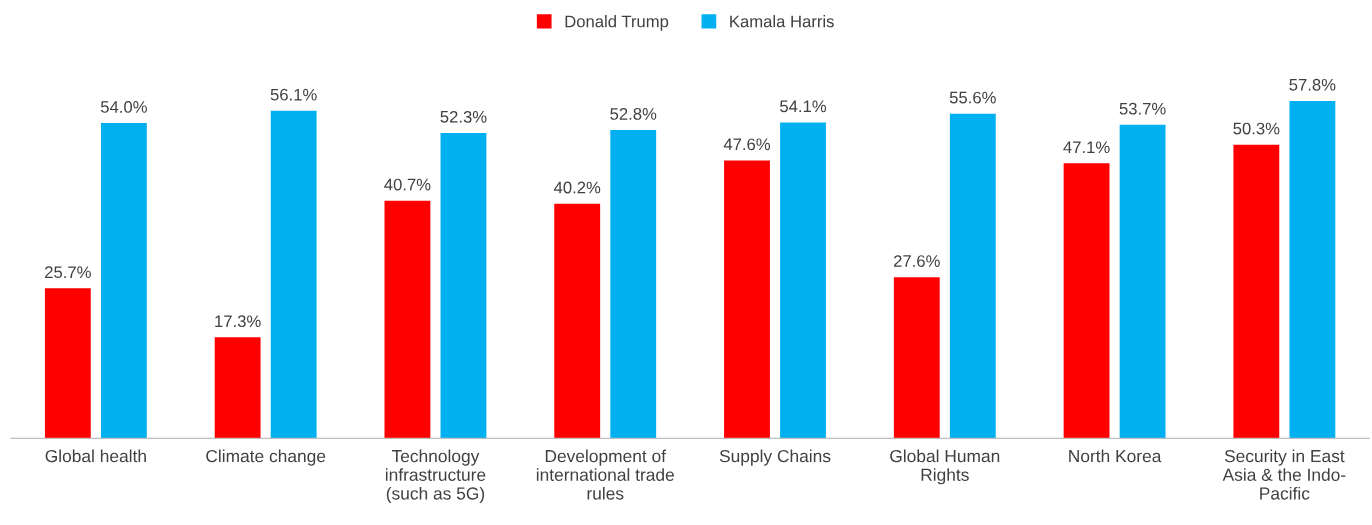  What do you see at coordinates (775, 457) in the screenshot?
I see `x-tick-label: Supply Chains` at bounding box center [775, 457].